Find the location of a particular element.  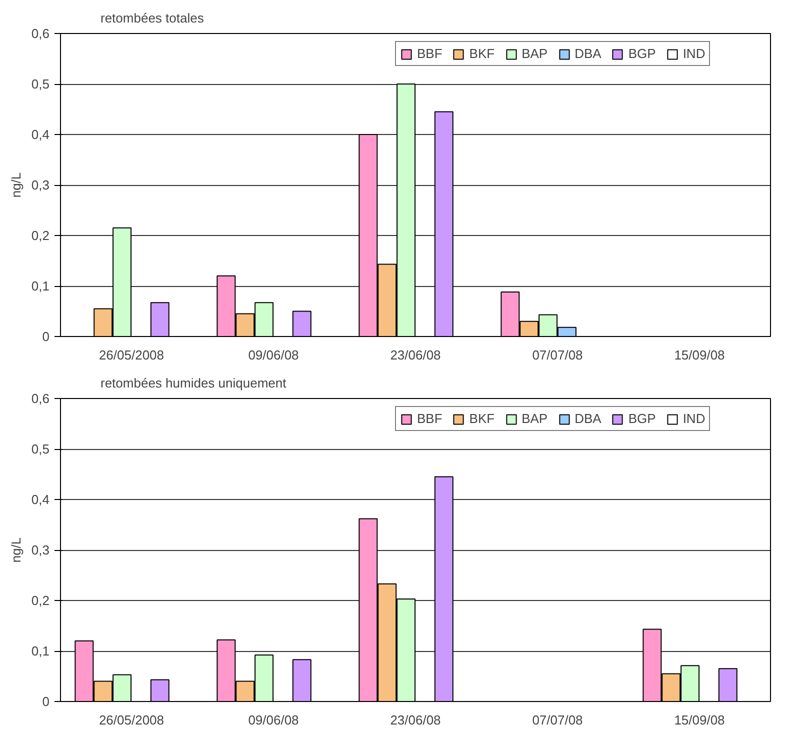

chart-title: retombées humides uniquement is located at coordinates (193, 383).